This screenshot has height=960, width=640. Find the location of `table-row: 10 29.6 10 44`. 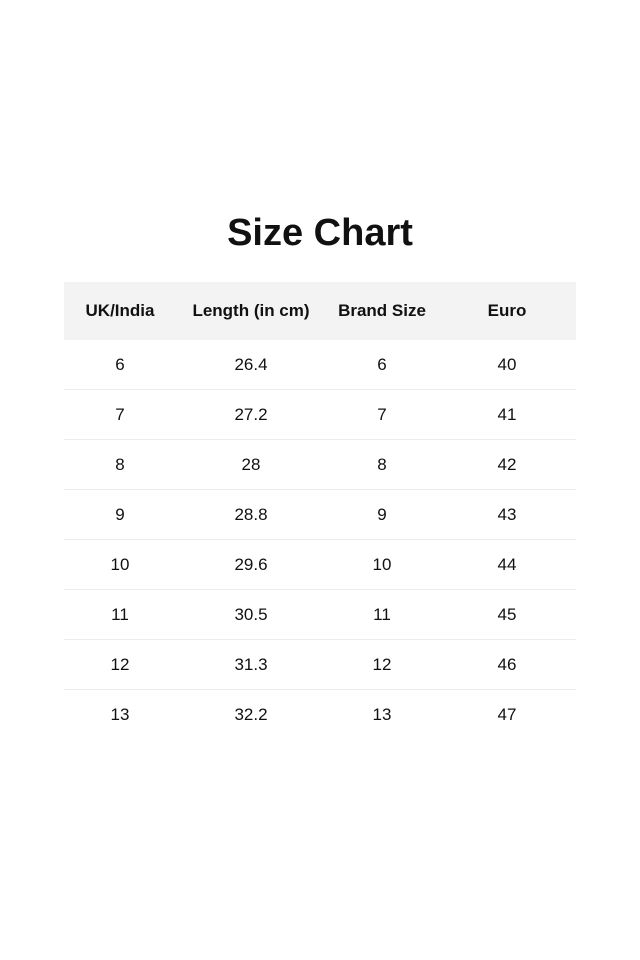

table-row: 10 29.6 10 44 is located at coordinates (320, 565).